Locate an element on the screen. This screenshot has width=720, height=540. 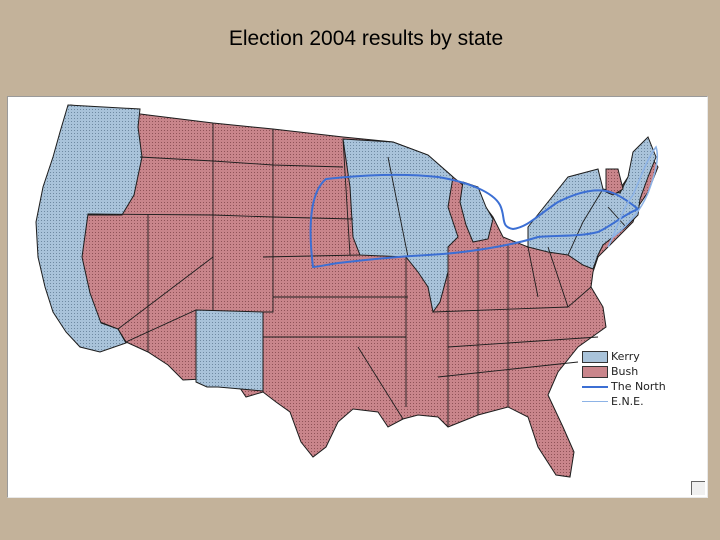
the-north-line is located at coordinates (474, 221).